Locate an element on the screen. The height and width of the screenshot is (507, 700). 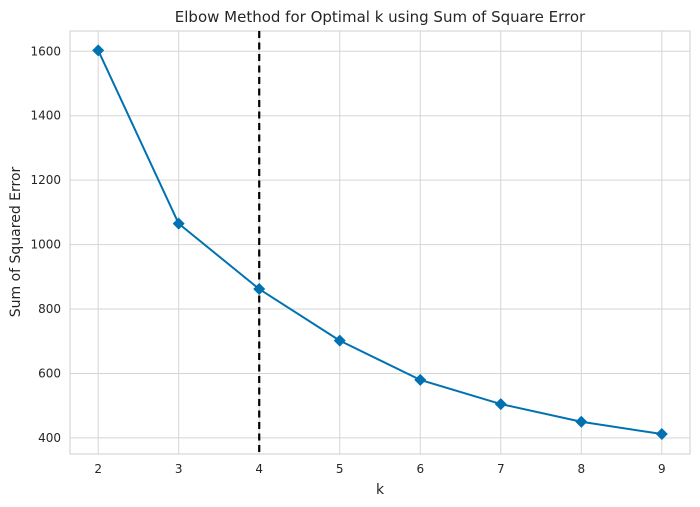
y-tick-label: 800 is located at coordinates (49, 309).